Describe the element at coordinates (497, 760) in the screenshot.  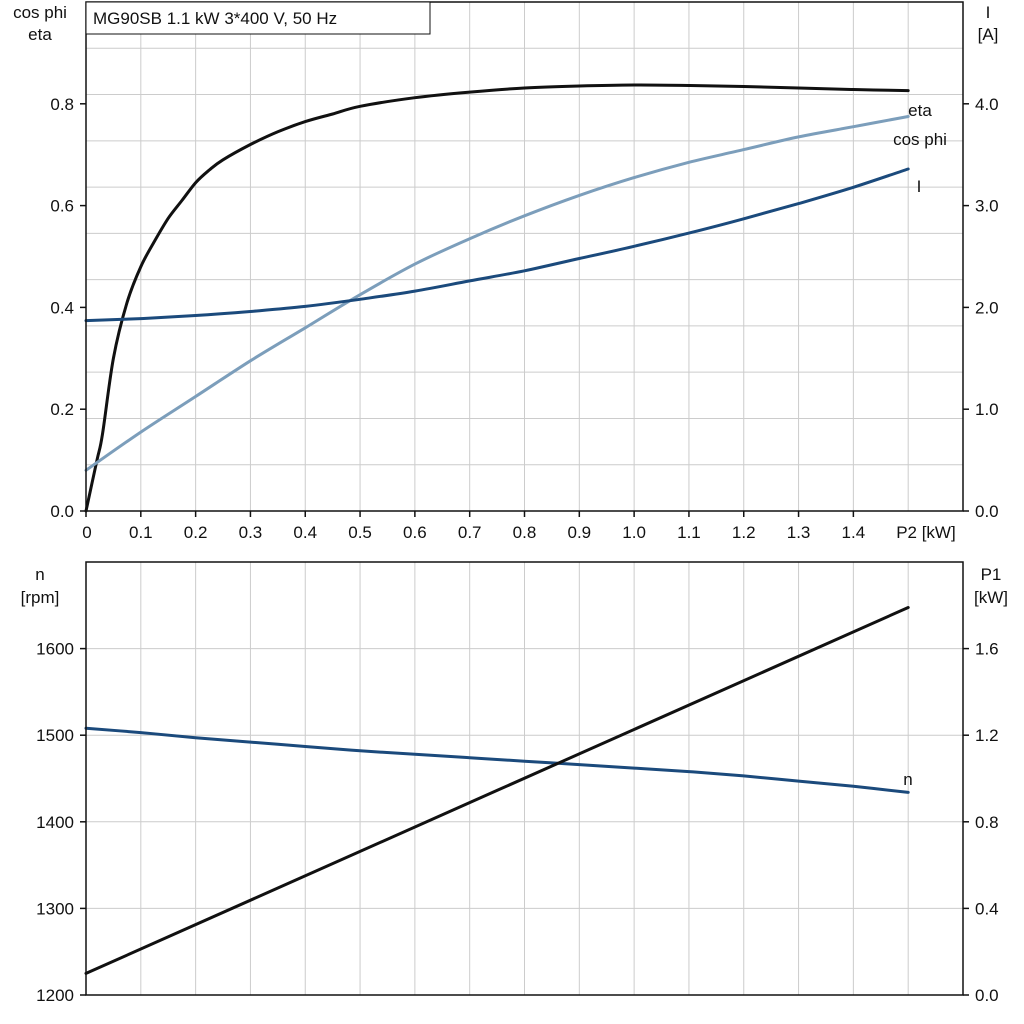
I see `series-line-n` at that location.